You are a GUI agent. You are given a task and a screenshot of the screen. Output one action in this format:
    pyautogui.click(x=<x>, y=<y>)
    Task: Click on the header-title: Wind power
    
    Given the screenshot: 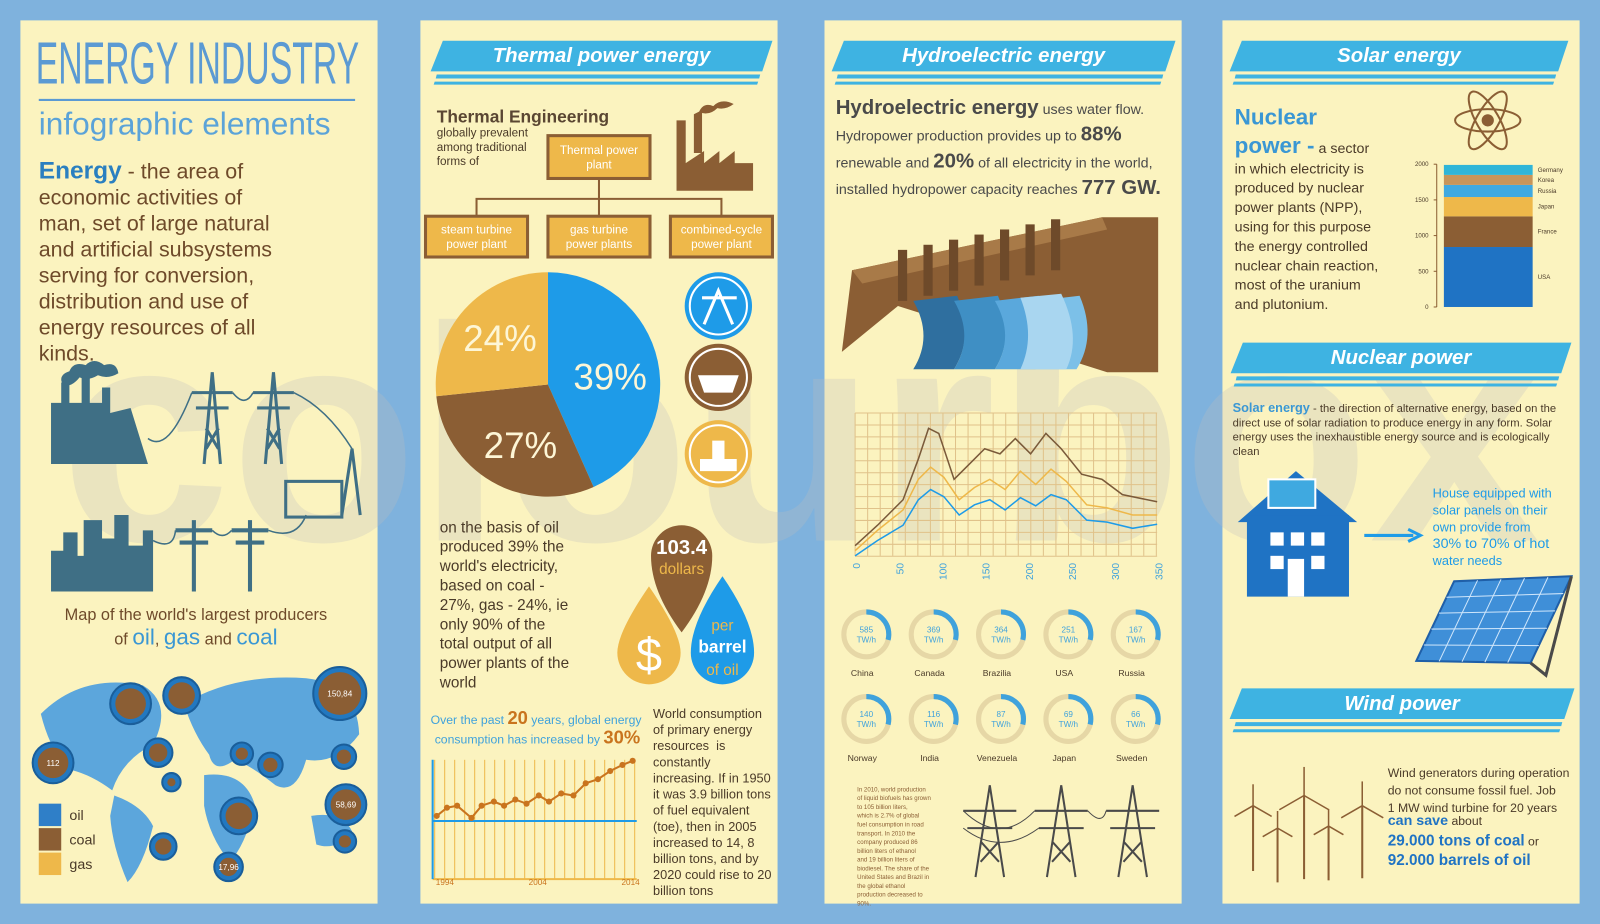 What is the action you would take?
    pyautogui.click(x=1402, y=704)
    